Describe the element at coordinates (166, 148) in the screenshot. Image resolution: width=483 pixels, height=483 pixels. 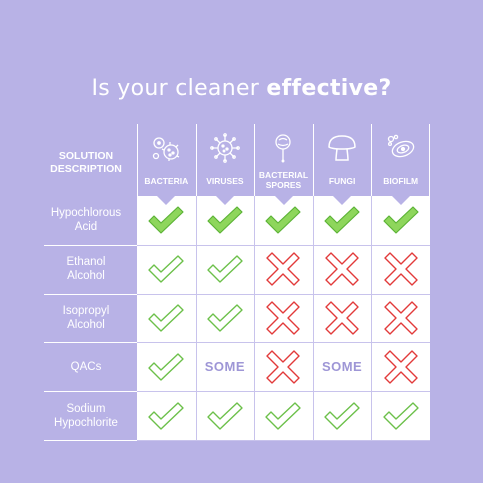
I see `bacteria-icon` at that location.